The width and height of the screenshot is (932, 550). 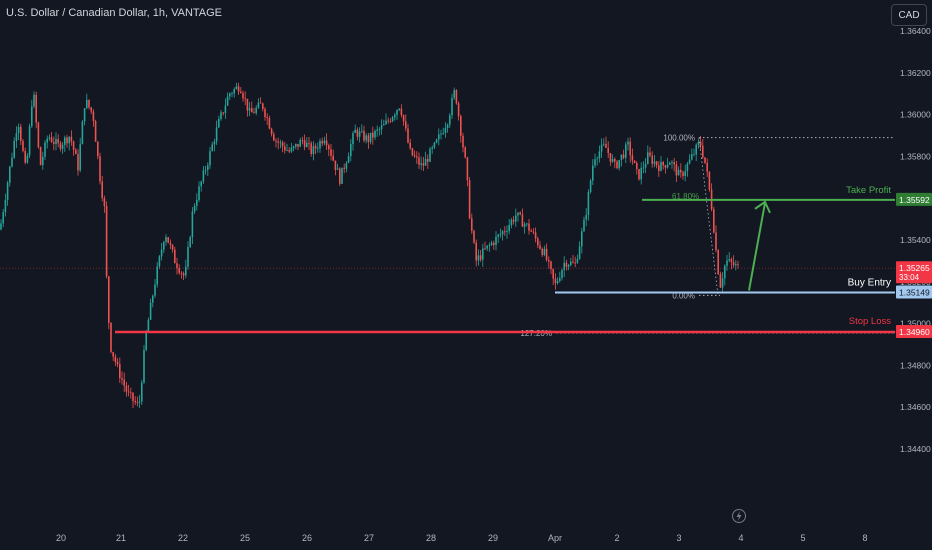 I want to click on fib-trendline, so click(x=708, y=216).